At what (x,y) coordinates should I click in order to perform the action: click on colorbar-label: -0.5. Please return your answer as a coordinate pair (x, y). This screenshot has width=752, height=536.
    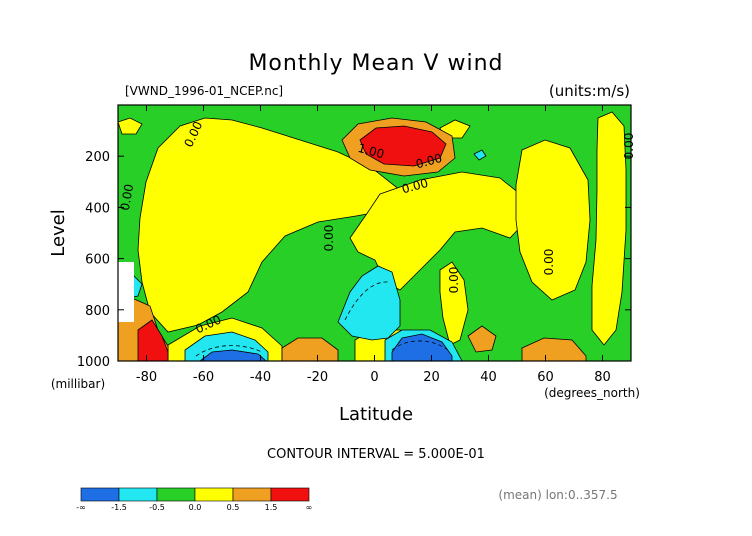
    Looking at the image, I should click on (157, 507).